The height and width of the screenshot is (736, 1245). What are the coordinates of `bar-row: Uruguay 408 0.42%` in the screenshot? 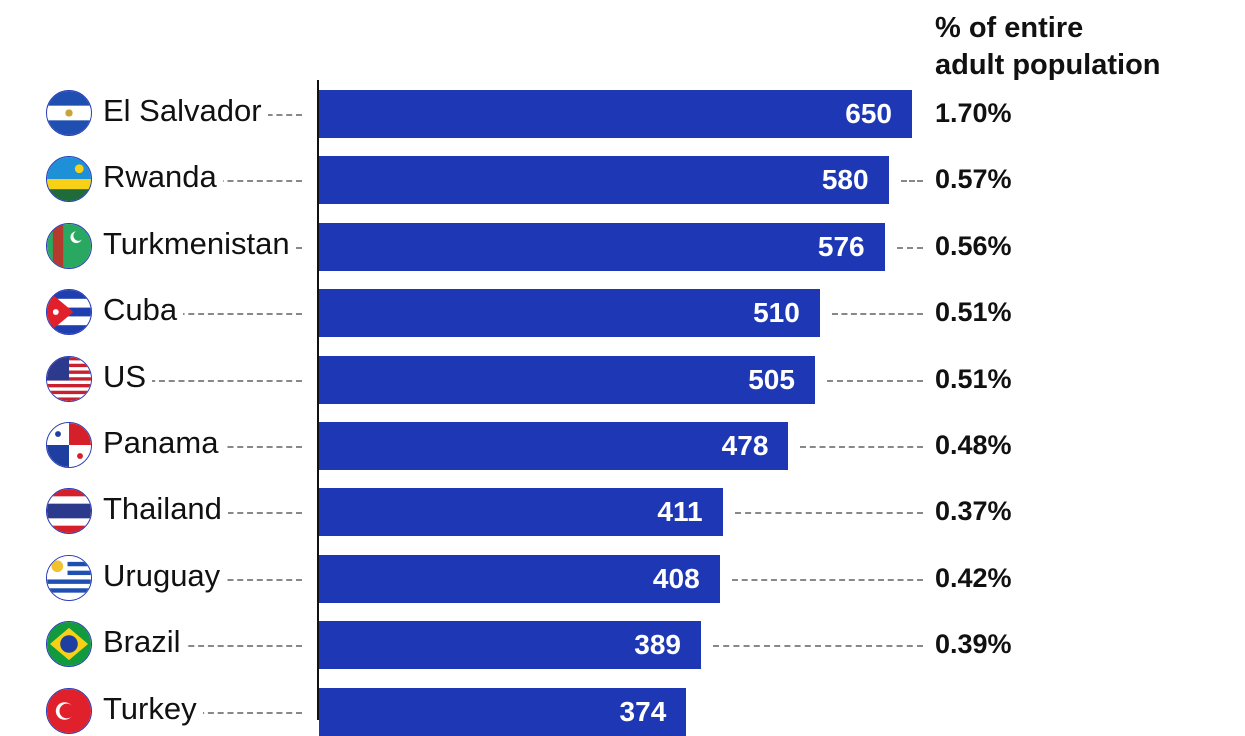 It's located at (622, 578).